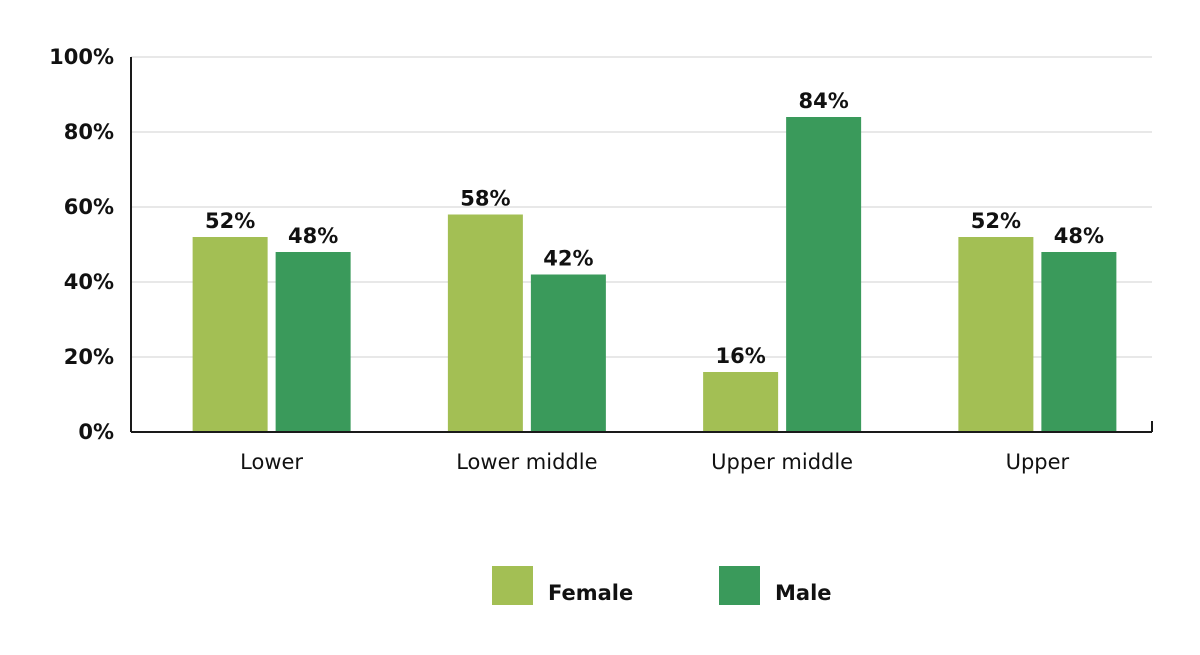  Describe the element at coordinates (89, 357) in the screenshot. I see `y-tick-label: 20%` at that location.